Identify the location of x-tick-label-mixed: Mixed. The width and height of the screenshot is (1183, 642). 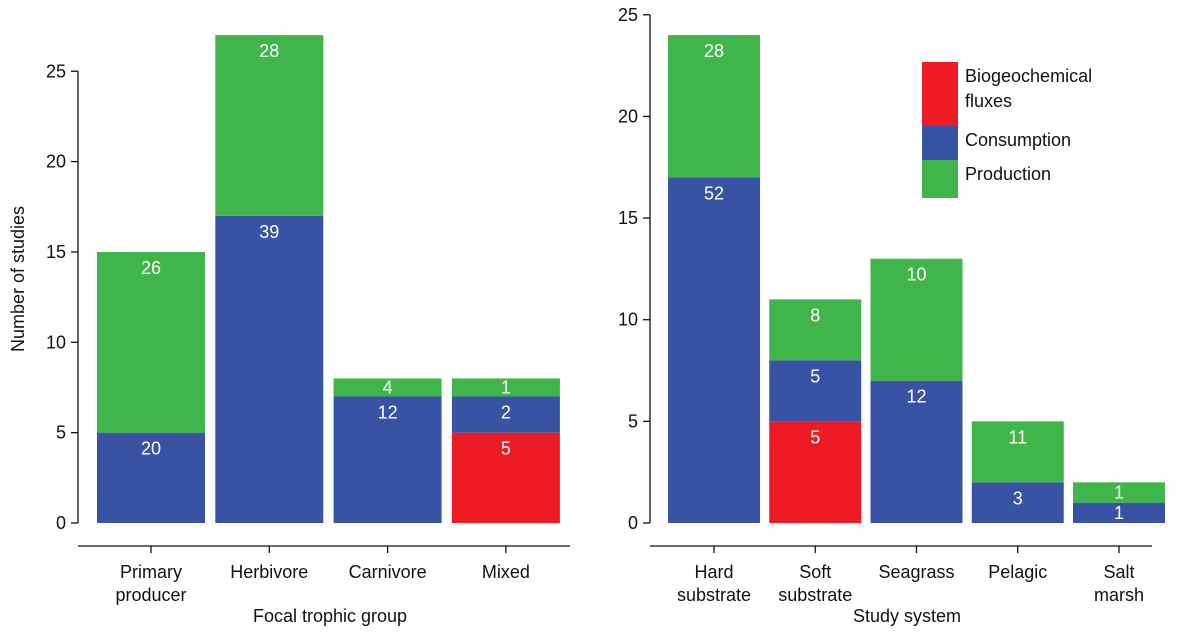
(506, 572).